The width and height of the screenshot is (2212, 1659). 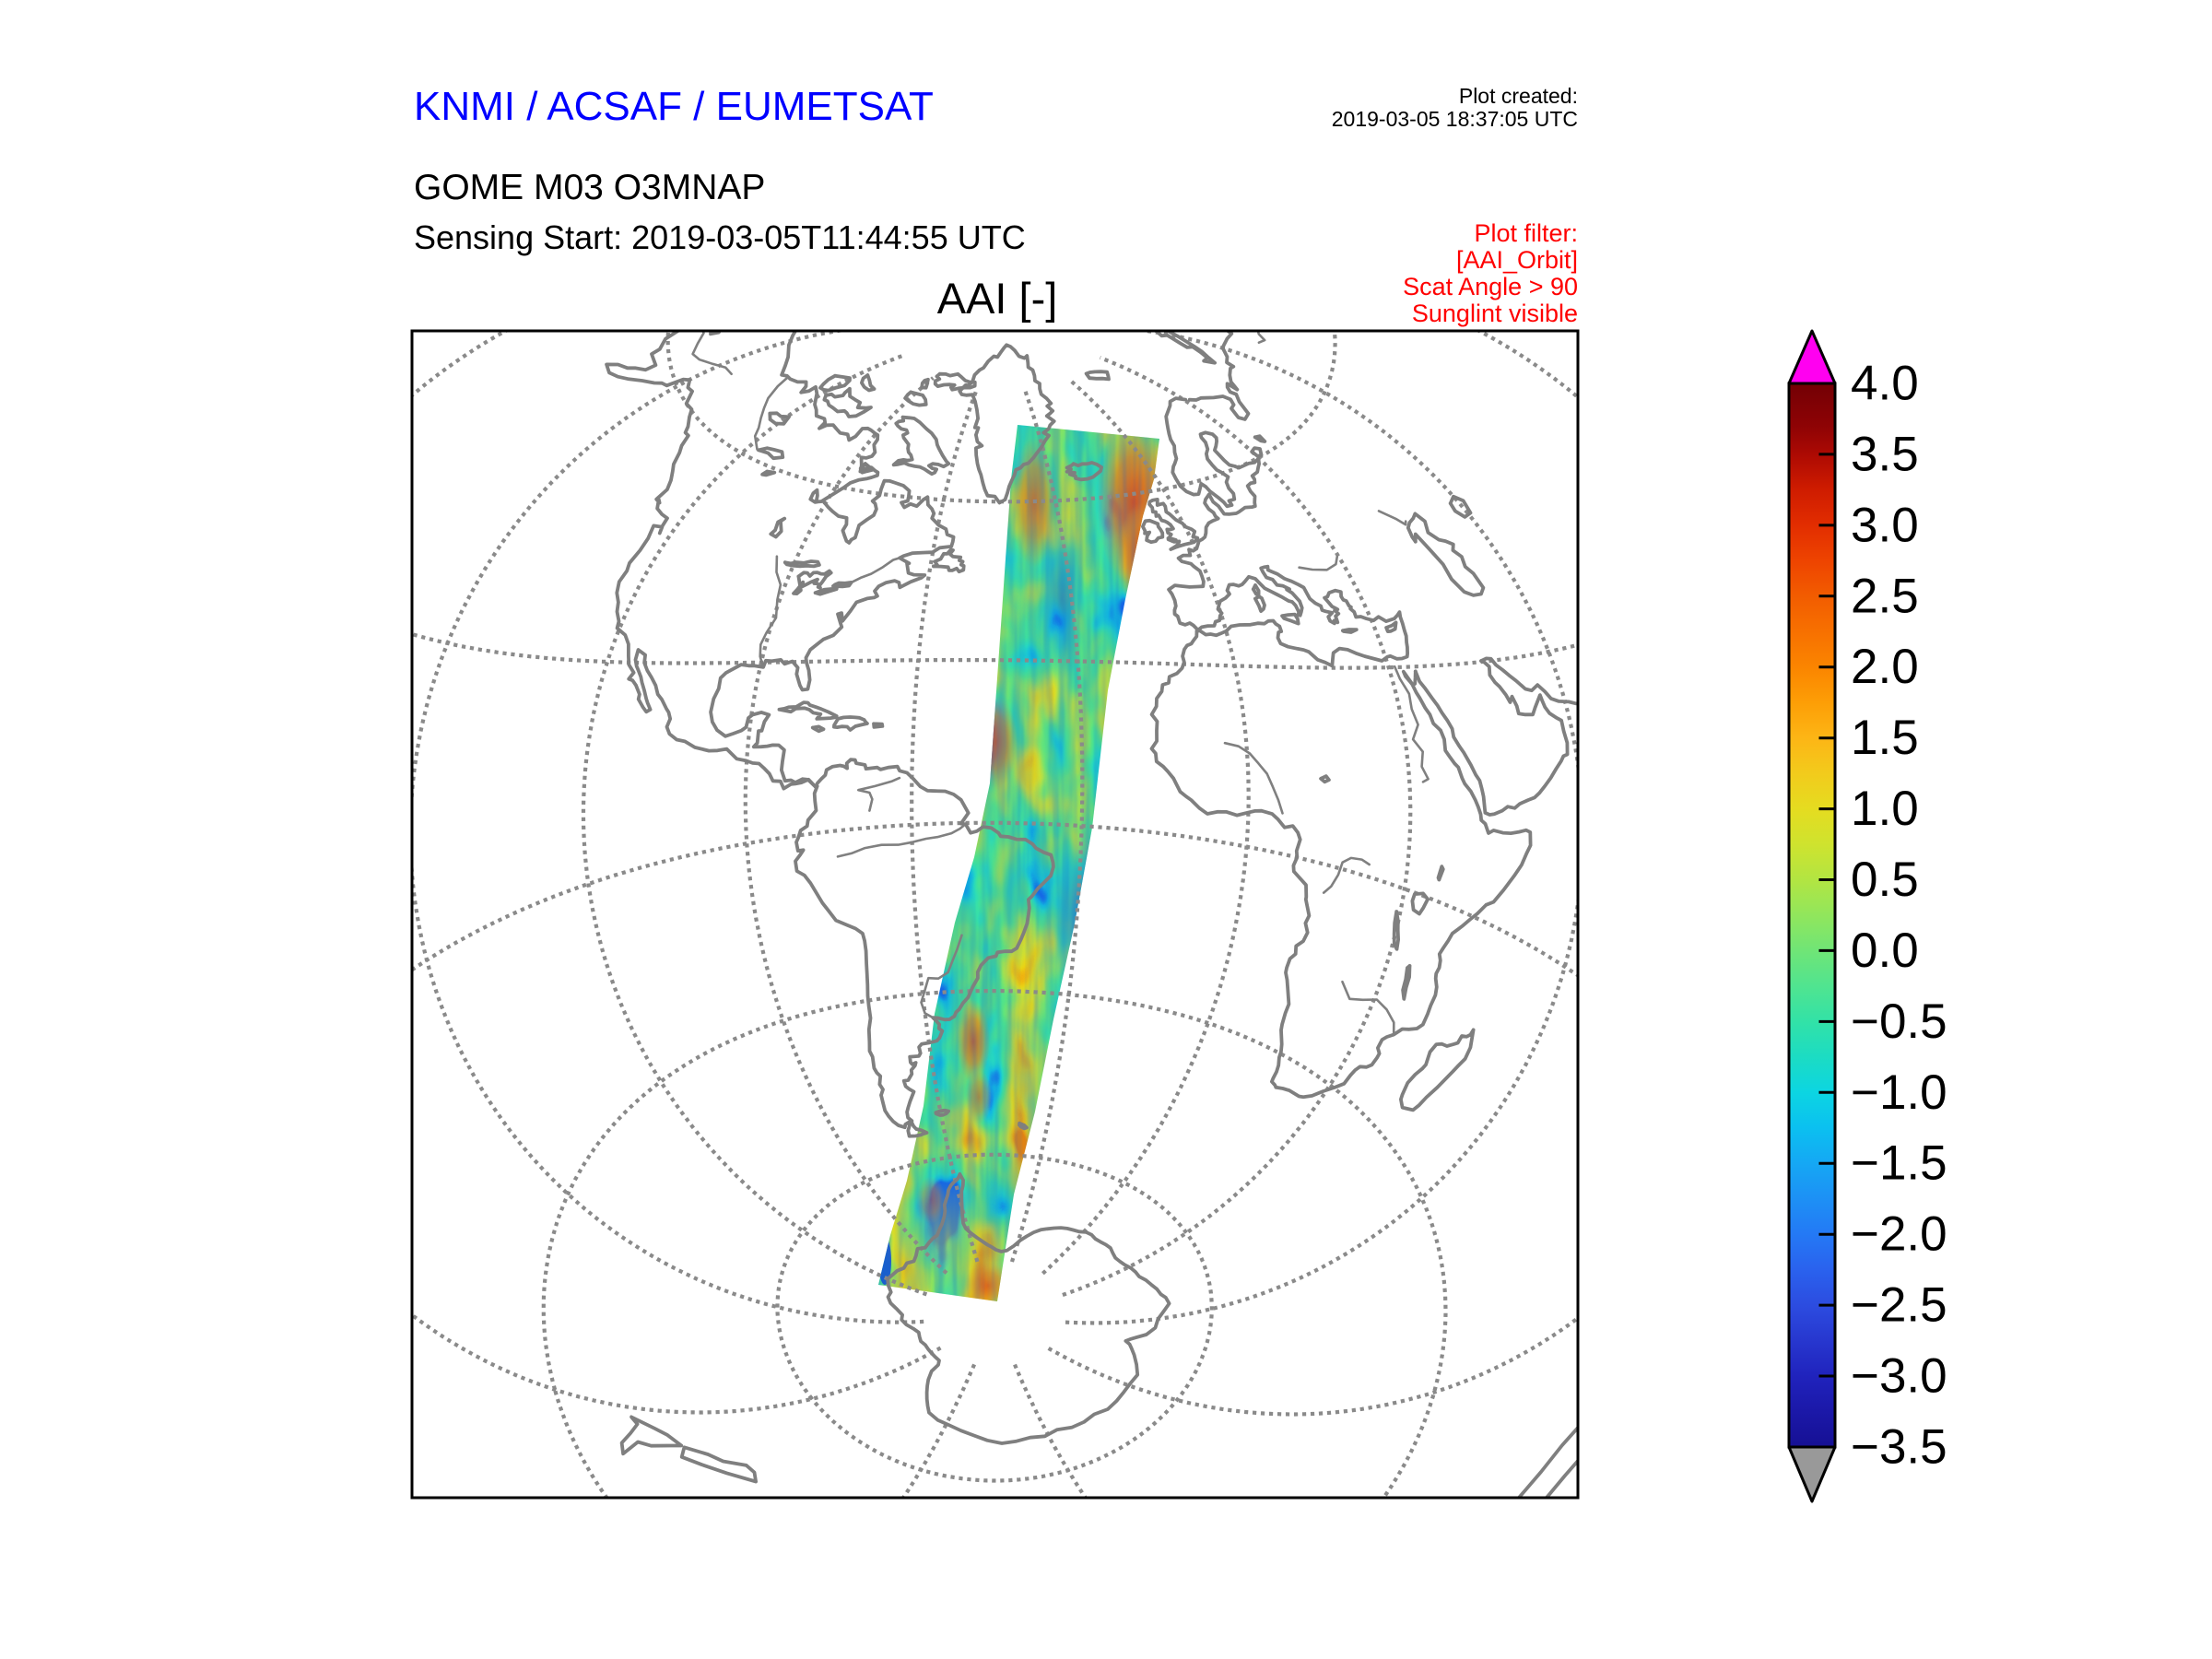 I want to click on svg-text: −3.5, so click(x=1899, y=1447).